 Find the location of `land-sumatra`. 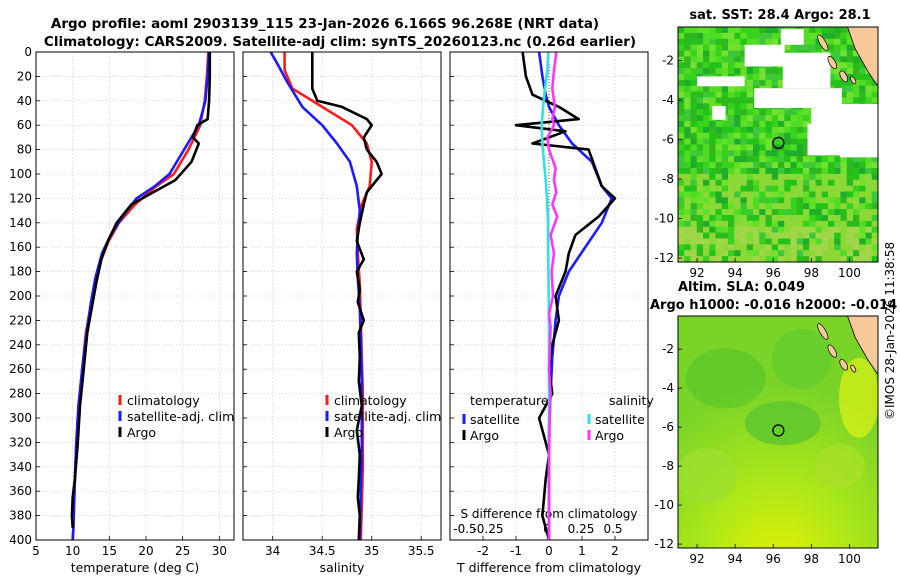

land-sumatra is located at coordinates (862, 57).